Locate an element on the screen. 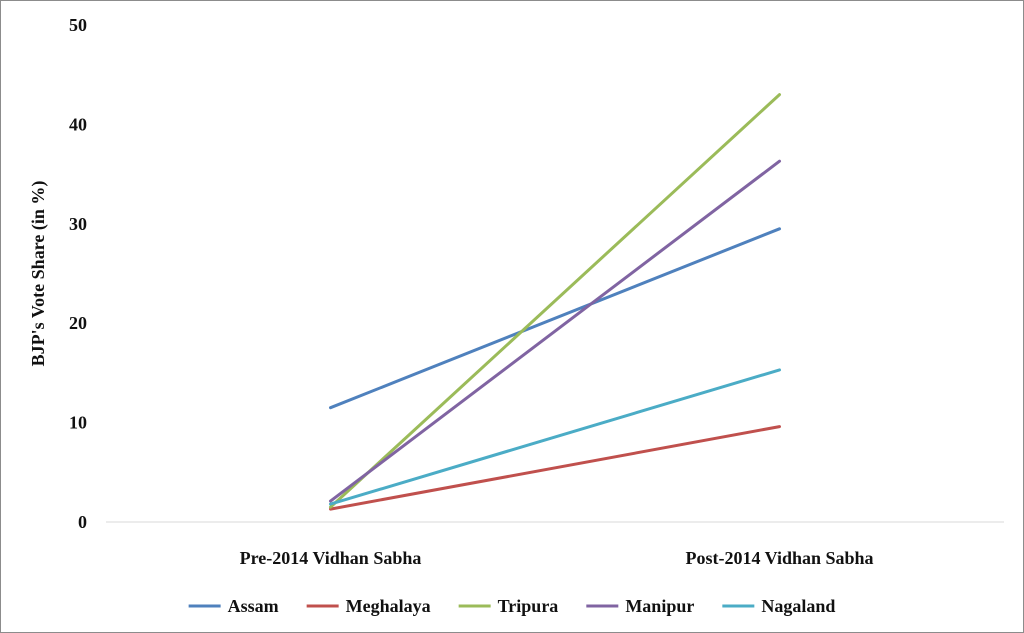 The image size is (1024, 633). legend-item-assam: Assam is located at coordinates (233, 606).